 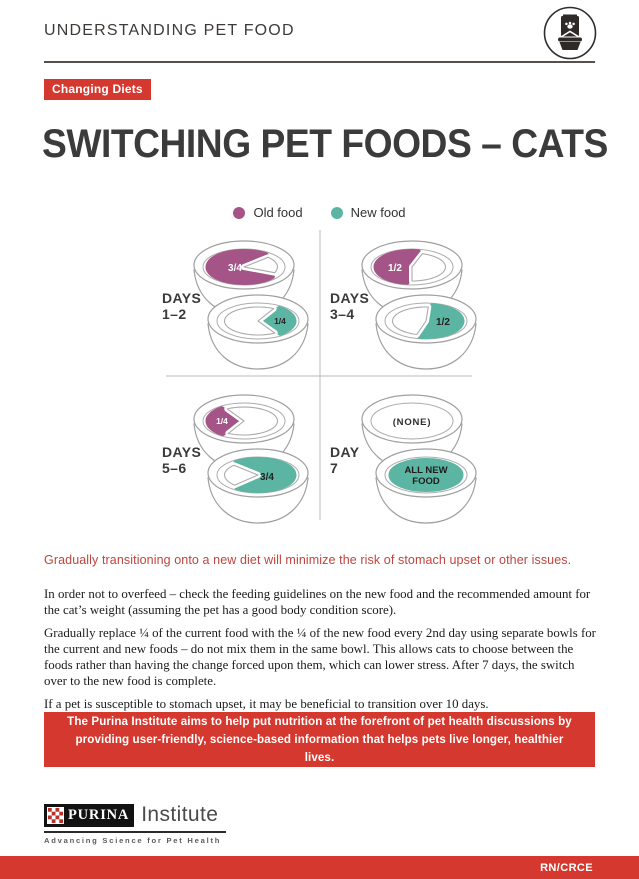 I want to click on day-label: DAYS 3–4, so click(x=349, y=306).